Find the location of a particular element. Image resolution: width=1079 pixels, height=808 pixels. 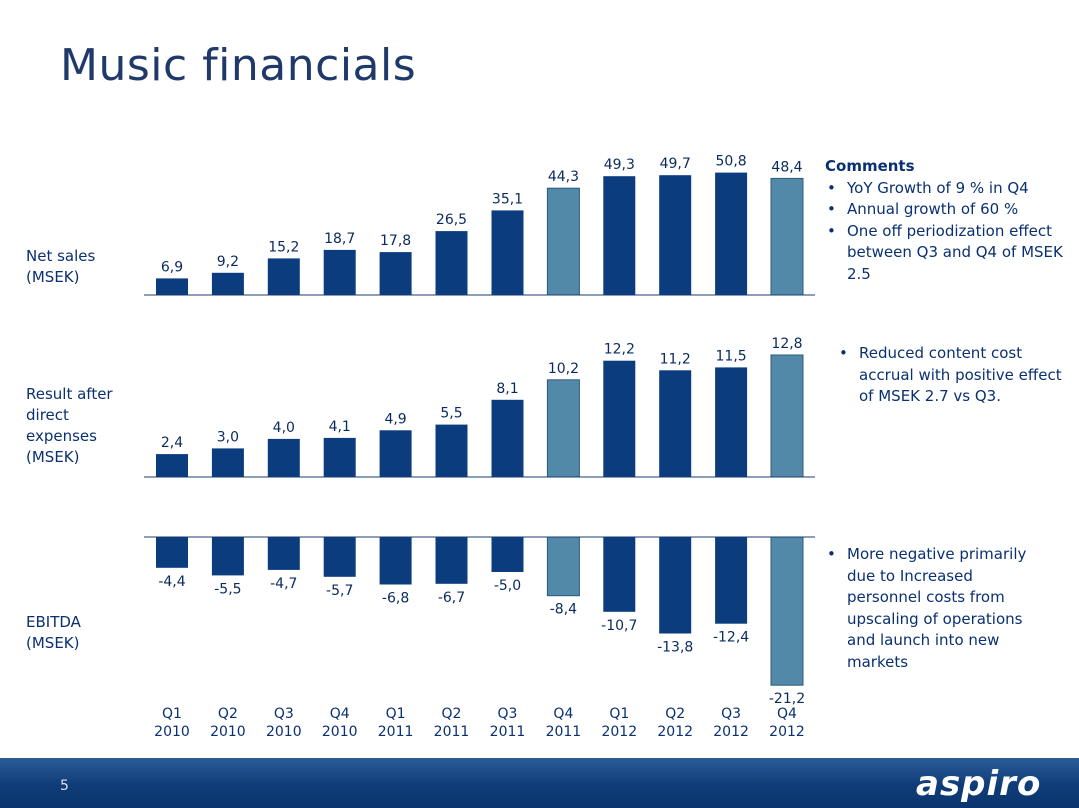

x-tick-label: Q2 2012 is located at coordinates (675, 723).